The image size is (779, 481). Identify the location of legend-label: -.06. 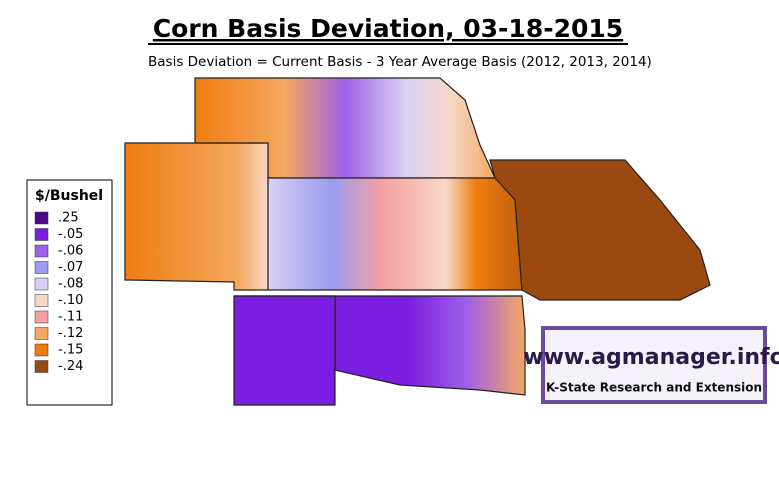
(70, 251).